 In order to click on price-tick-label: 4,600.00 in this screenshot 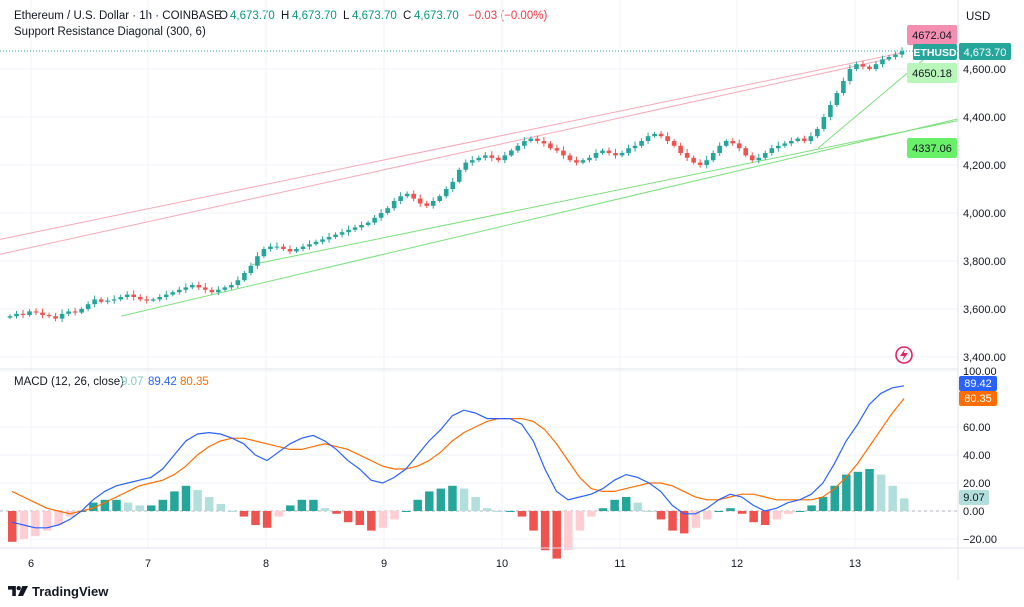, I will do `click(984, 70)`.